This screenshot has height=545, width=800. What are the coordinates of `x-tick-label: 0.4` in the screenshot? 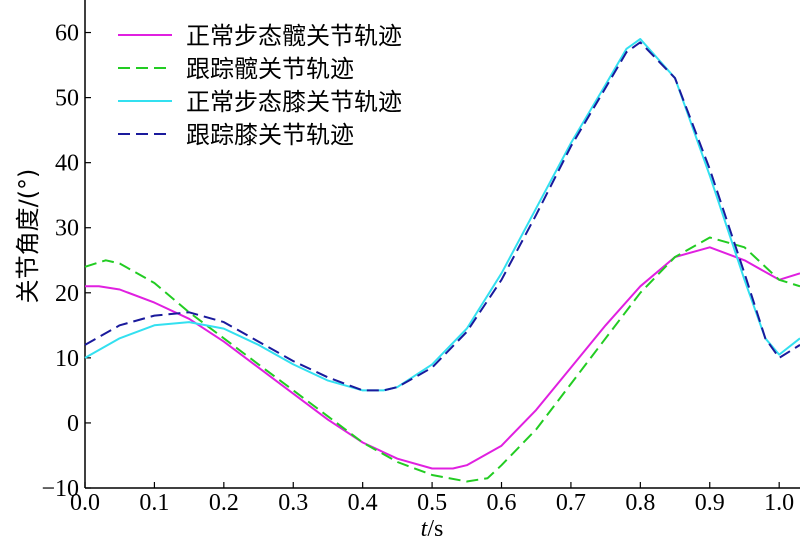 It's located at (363, 503).